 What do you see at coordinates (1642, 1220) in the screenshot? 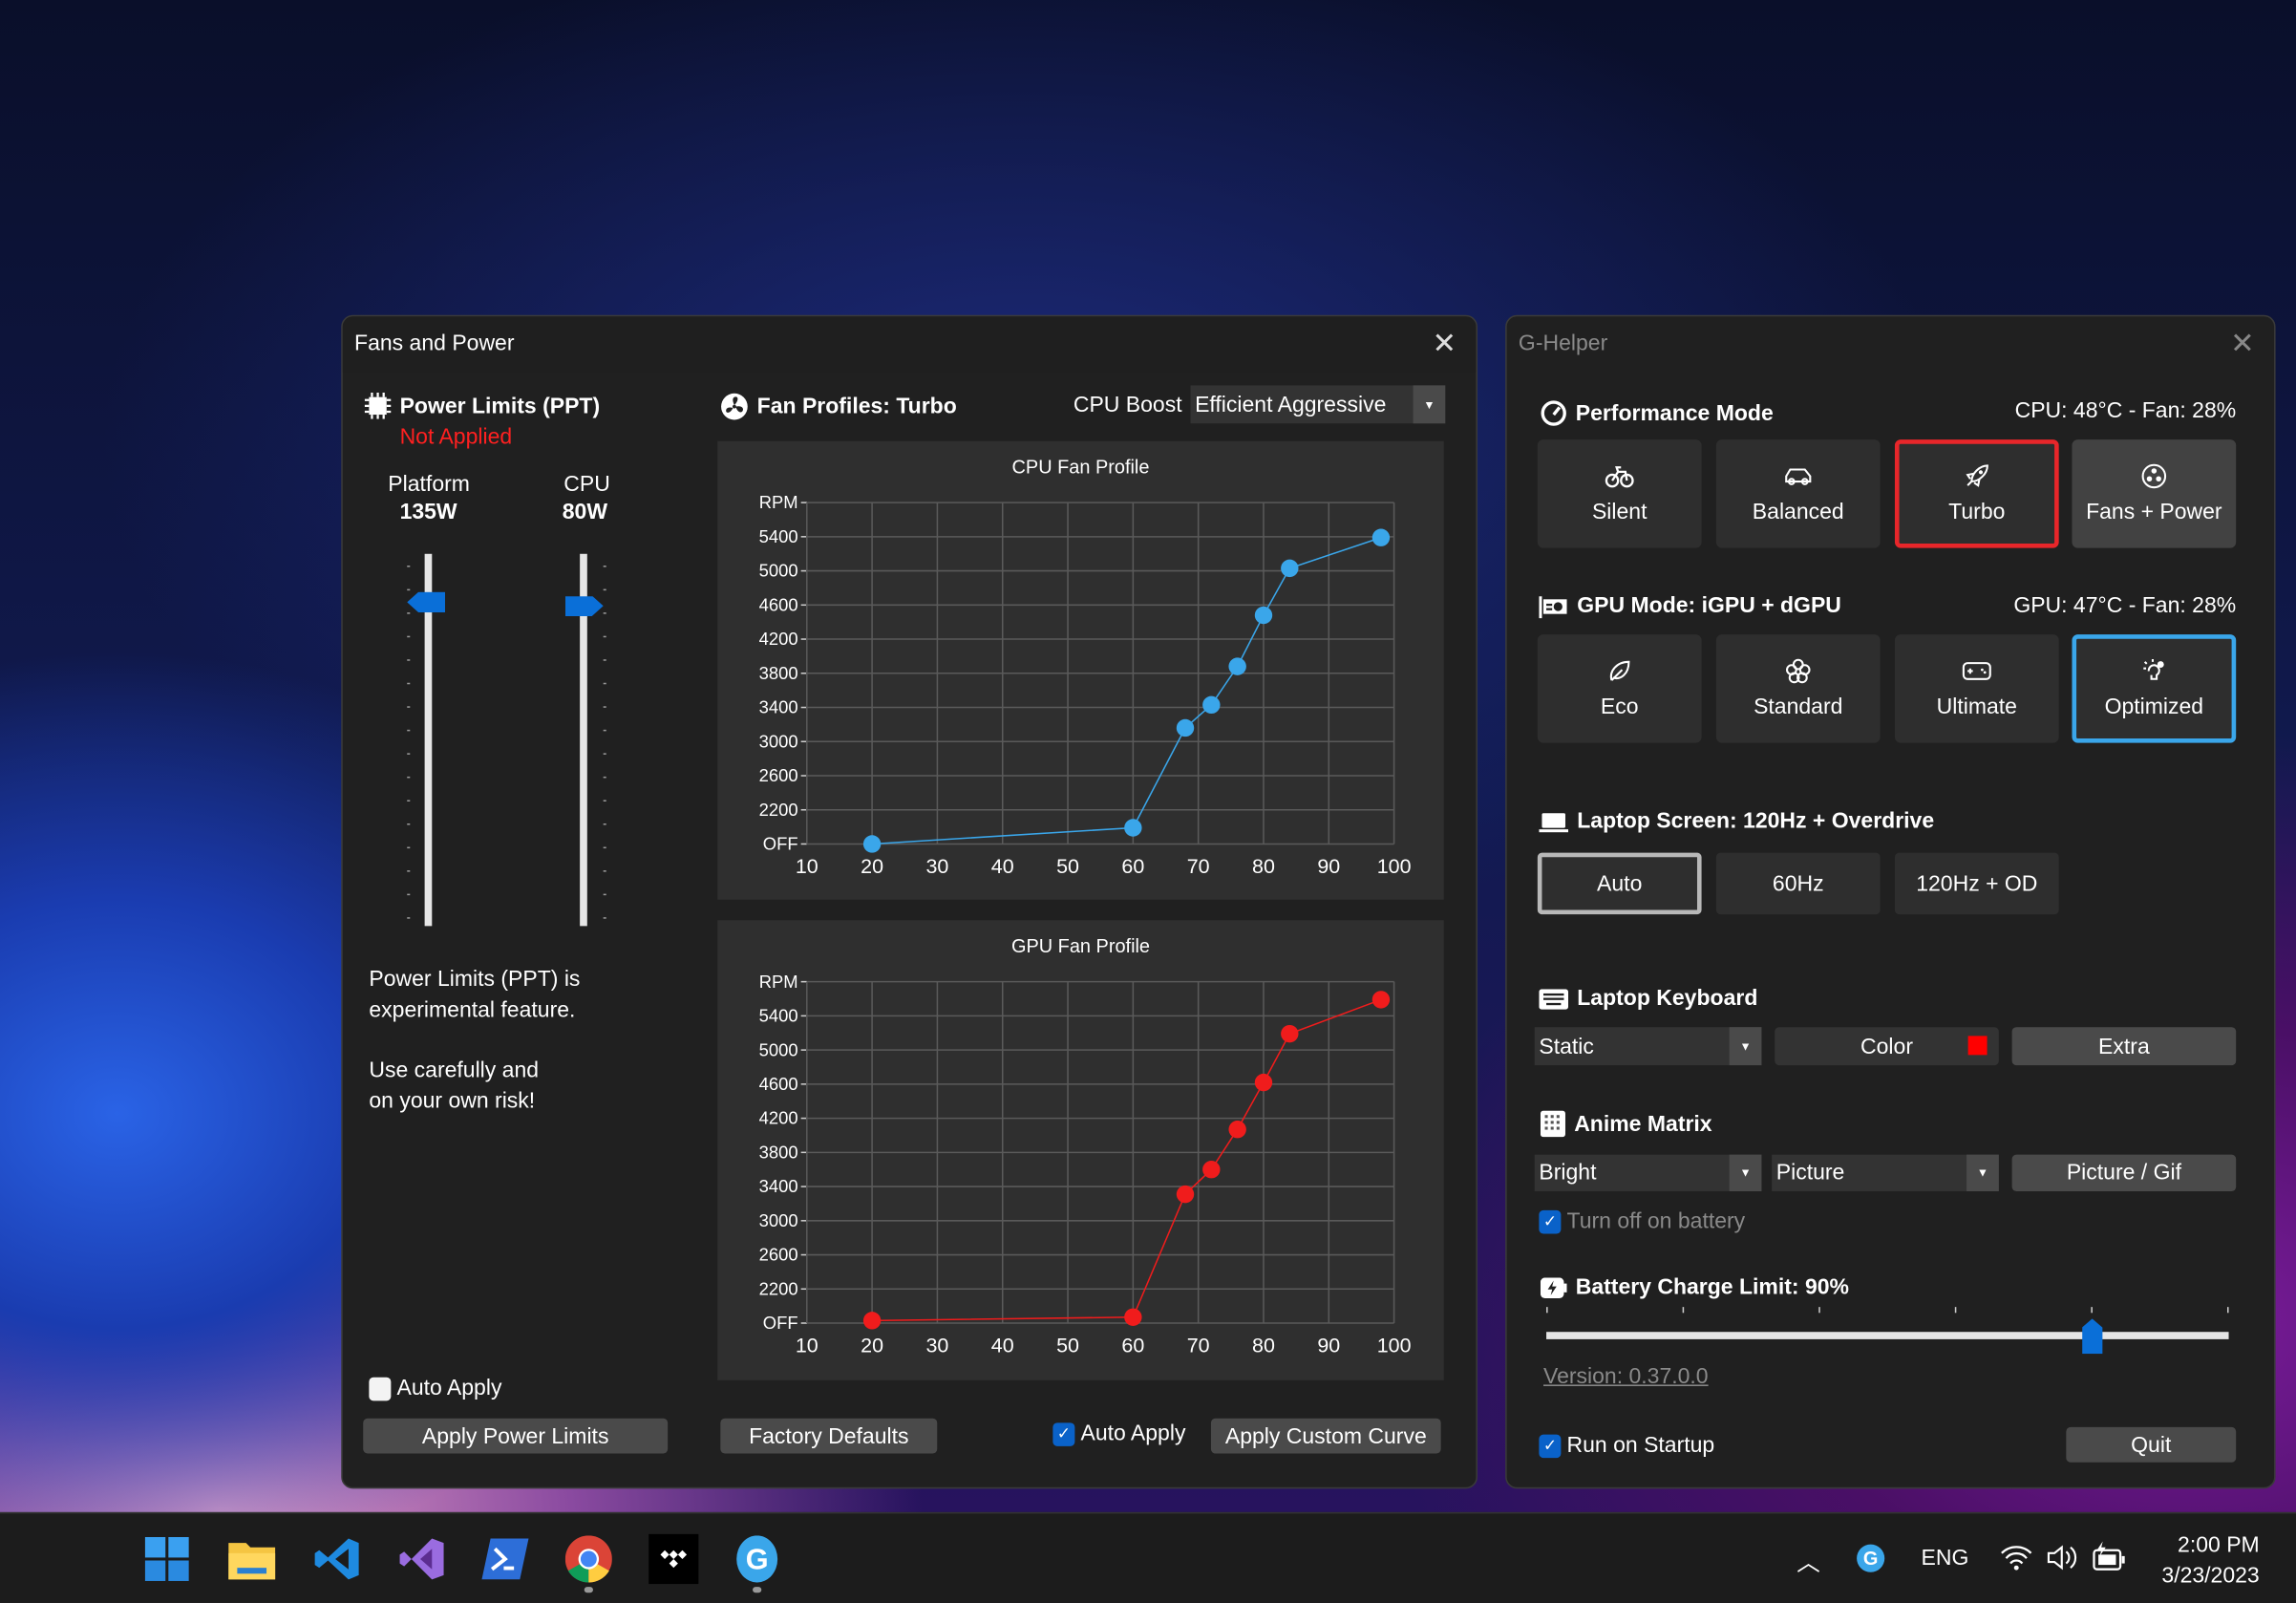
I see `turn-off-on-battery-checkbox: ✓ Turn off on battery` at bounding box center [1642, 1220].